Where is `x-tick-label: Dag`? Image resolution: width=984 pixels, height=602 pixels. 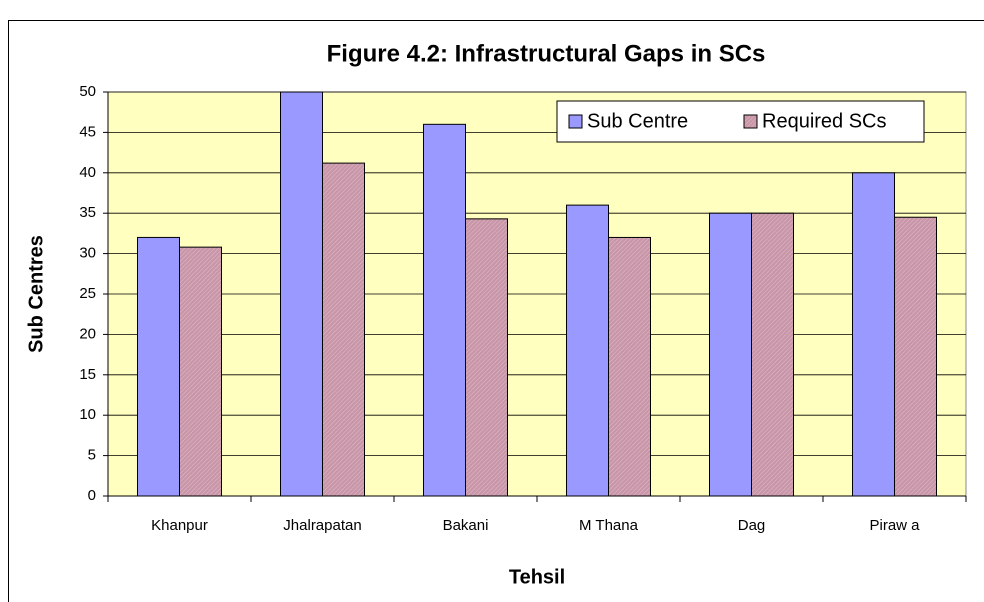
x-tick-label: Dag is located at coordinates (752, 525).